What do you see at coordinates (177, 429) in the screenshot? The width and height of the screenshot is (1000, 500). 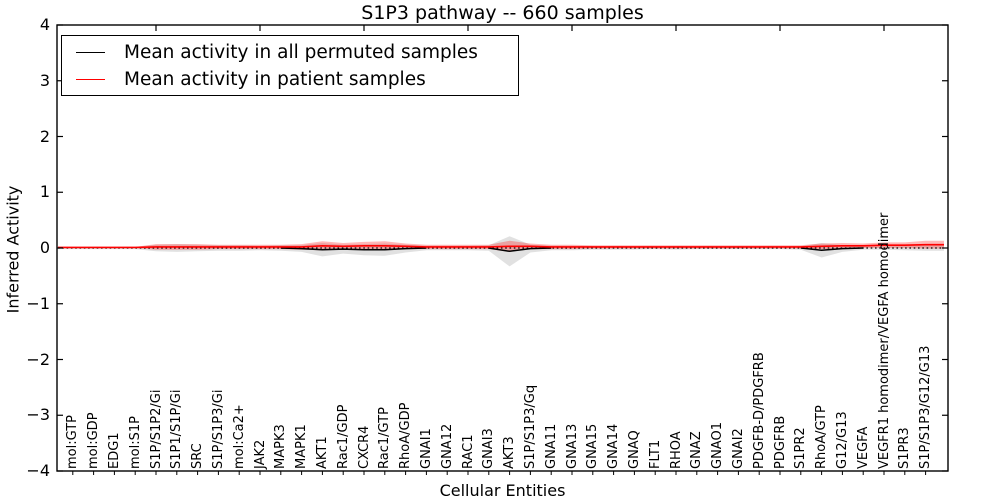 I see `x-tick-label: S1P1/S1P/Gi` at bounding box center [177, 429].